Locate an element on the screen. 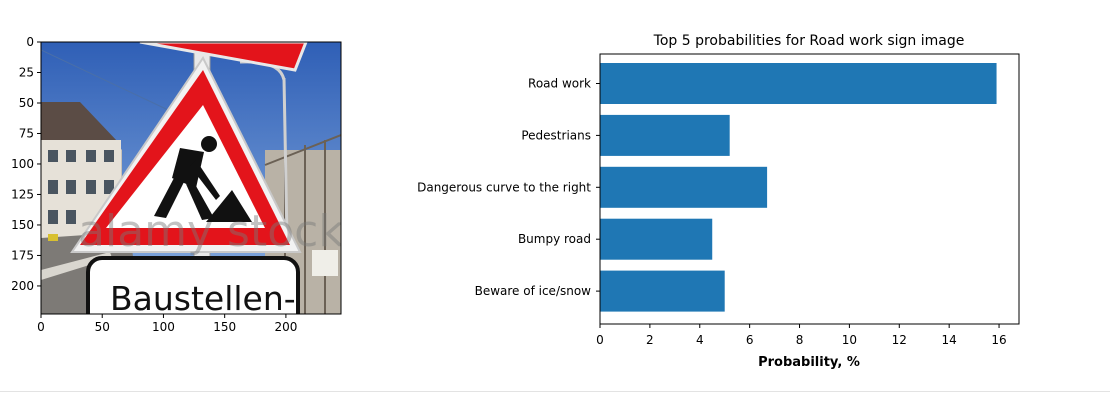 This screenshot has height=418, width=1110. image-y-tick-label-4: 100 is located at coordinates (22, 164).